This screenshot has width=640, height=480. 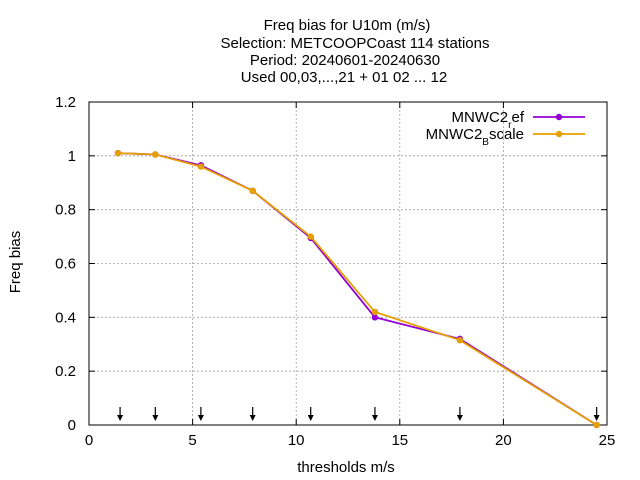 What do you see at coordinates (65, 264) in the screenshot?
I see `y-tick-label: 0.6` at bounding box center [65, 264].